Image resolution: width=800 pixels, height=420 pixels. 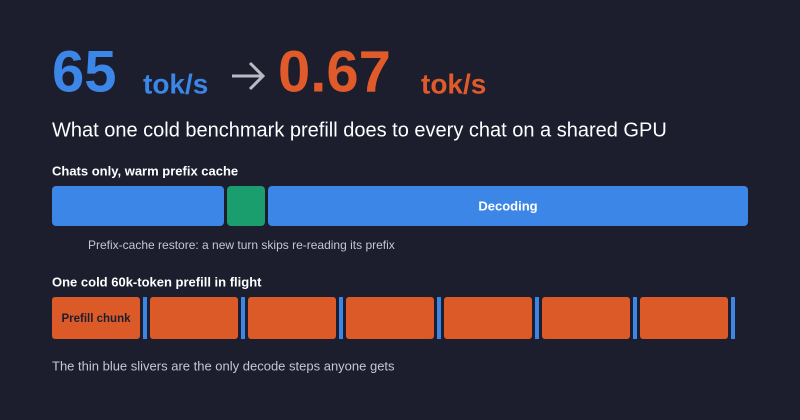 I want to click on prefill-row, so click(x=393, y=318).